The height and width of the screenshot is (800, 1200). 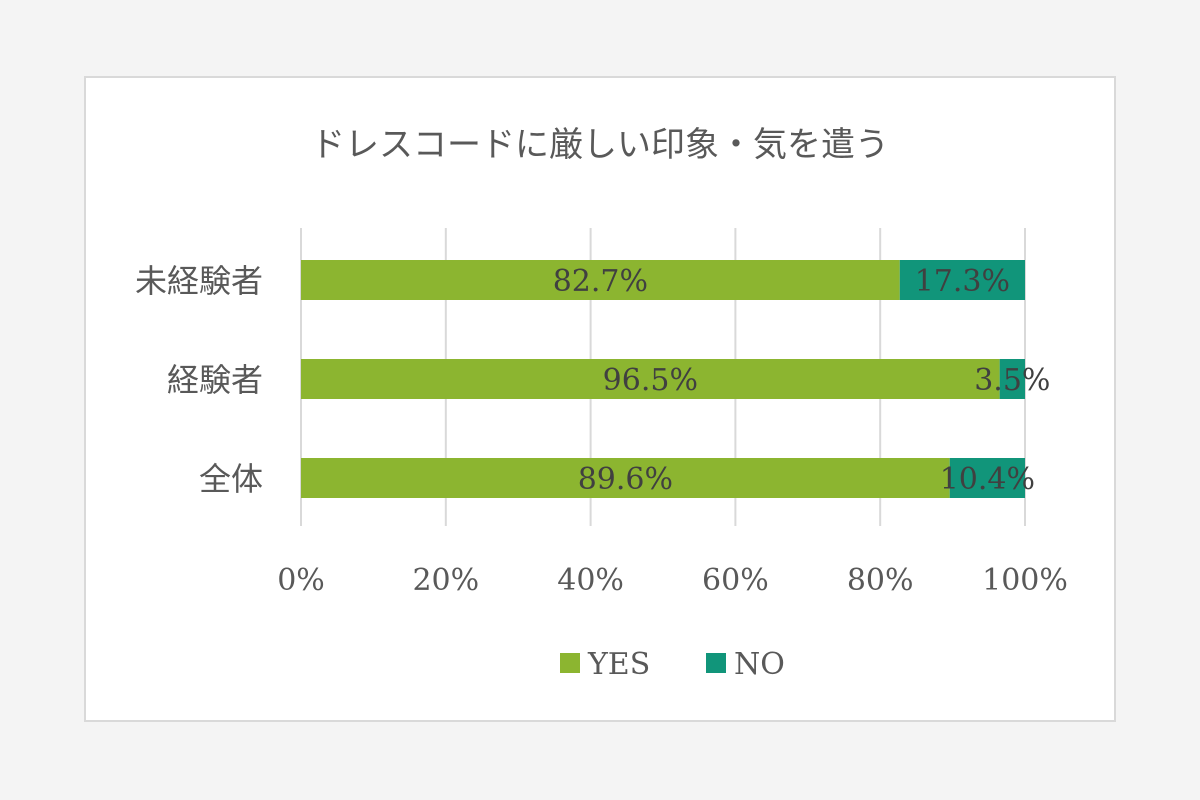 I want to click on x-tick-label: 0%, so click(x=301, y=580).